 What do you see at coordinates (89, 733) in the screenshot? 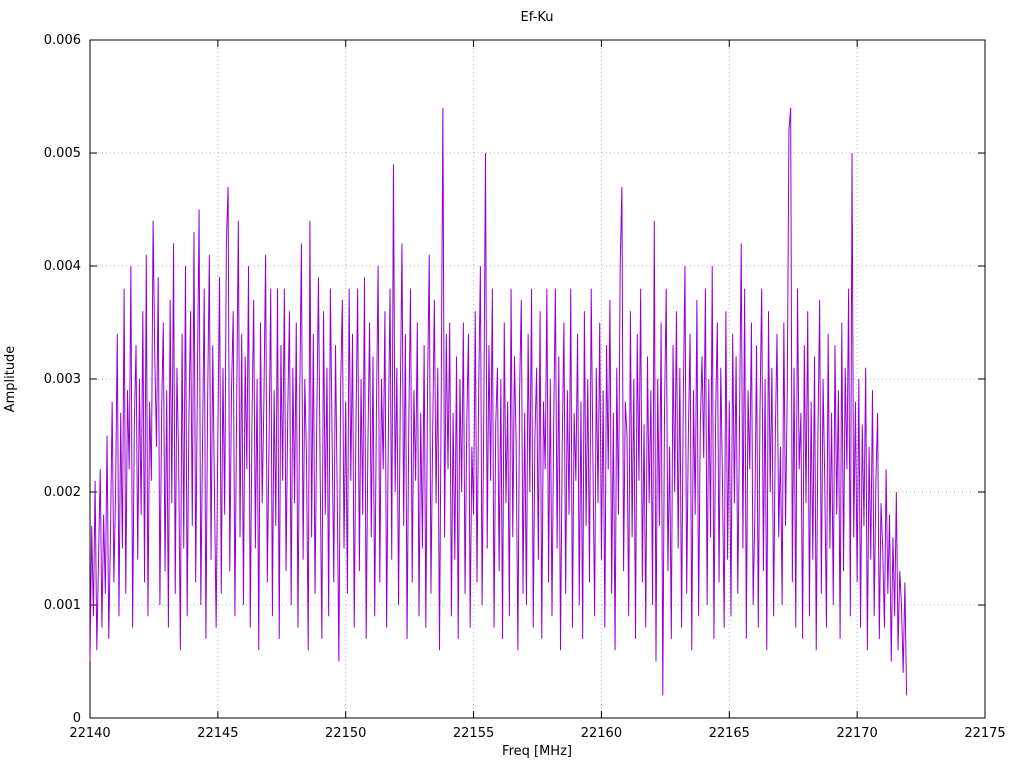
I see `x-tick-label: 22140` at bounding box center [89, 733].